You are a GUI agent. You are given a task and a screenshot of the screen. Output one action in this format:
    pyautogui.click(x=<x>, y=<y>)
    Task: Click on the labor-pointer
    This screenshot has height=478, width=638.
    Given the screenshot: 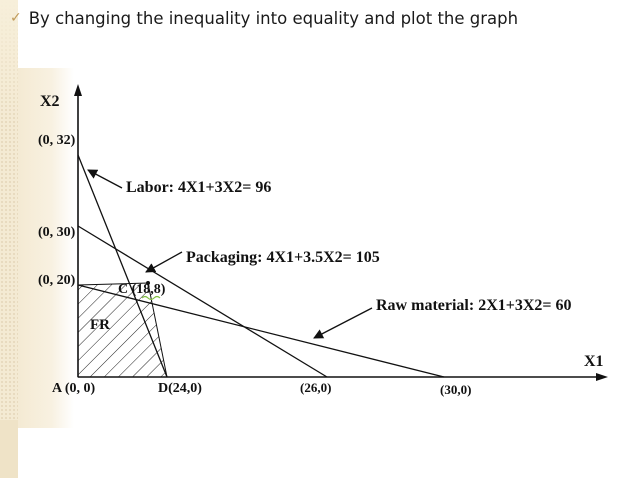 What is the action you would take?
    pyautogui.click(x=105, y=179)
    